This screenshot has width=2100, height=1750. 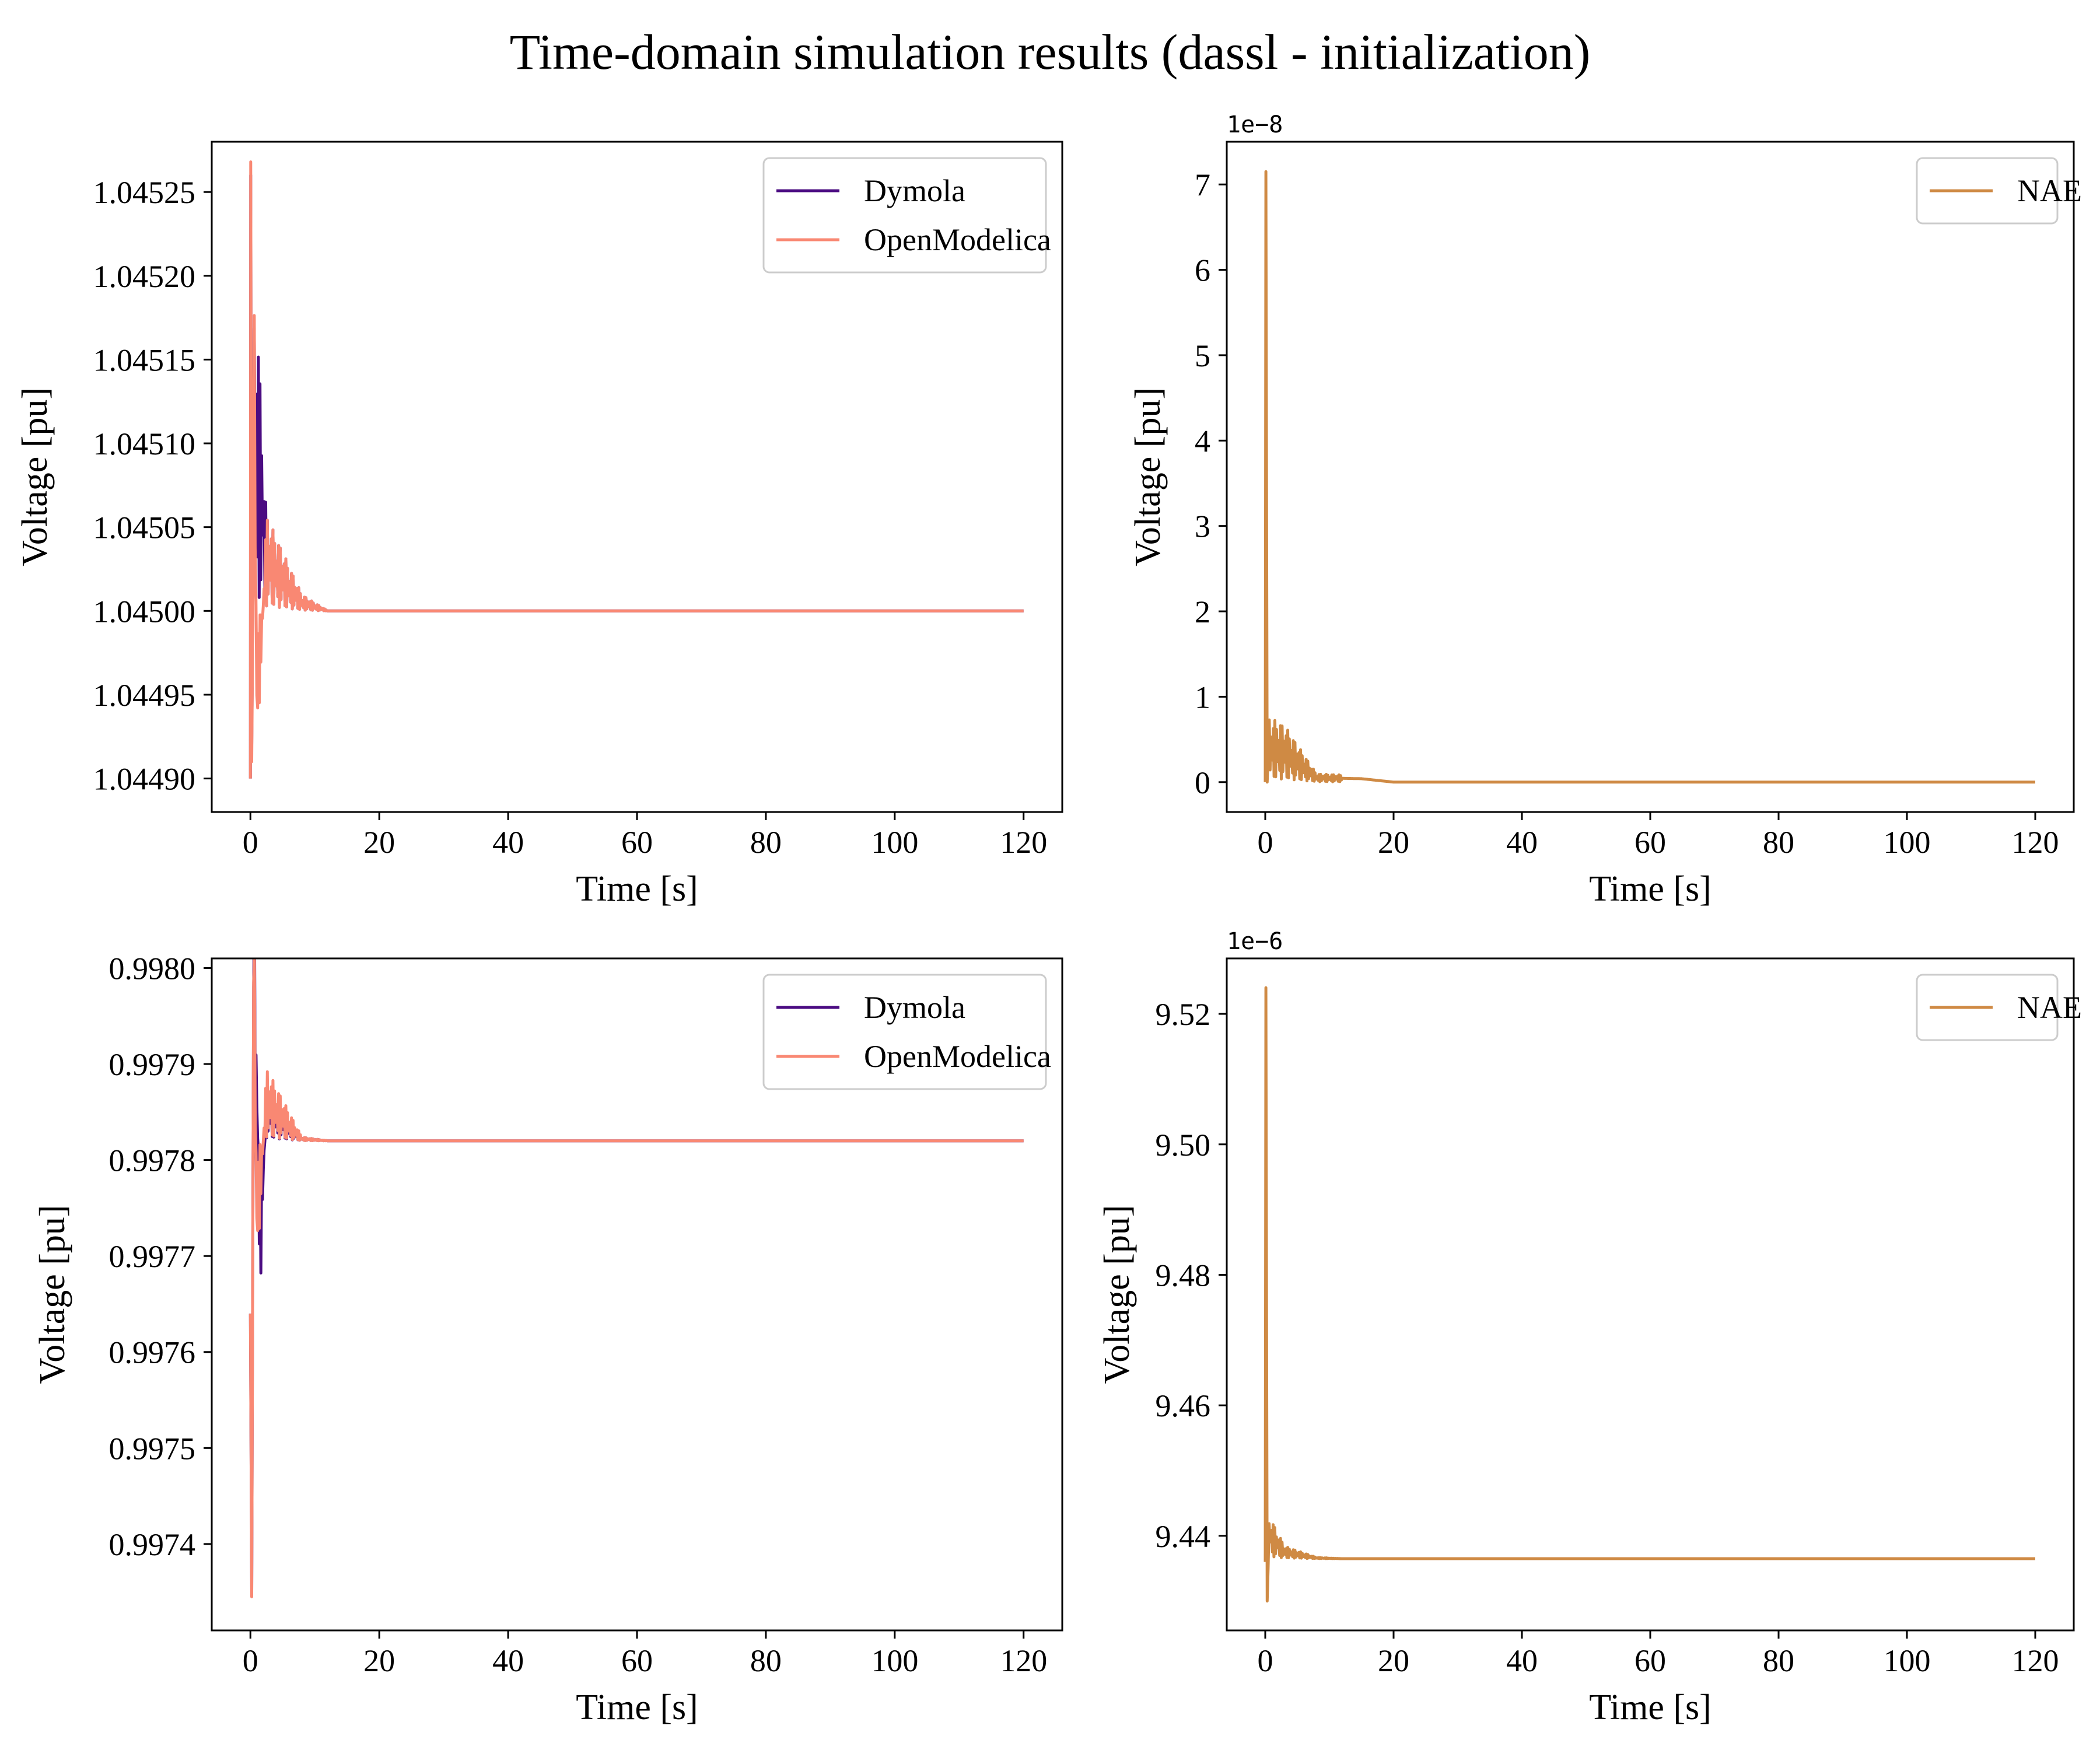 I want to click on y-tick-label: 5, so click(x=1202, y=356).